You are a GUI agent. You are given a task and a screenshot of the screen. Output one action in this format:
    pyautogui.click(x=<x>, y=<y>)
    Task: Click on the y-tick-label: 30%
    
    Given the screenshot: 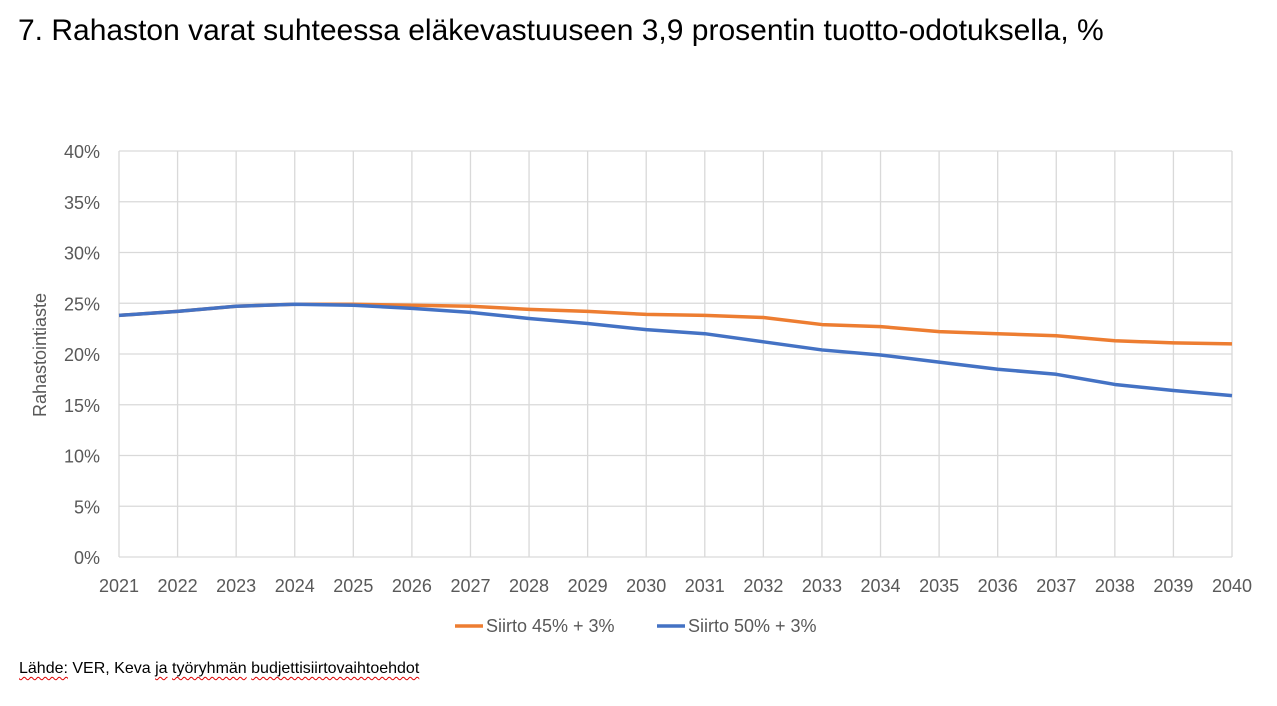 What is the action you would take?
    pyautogui.click(x=82, y=254)
    